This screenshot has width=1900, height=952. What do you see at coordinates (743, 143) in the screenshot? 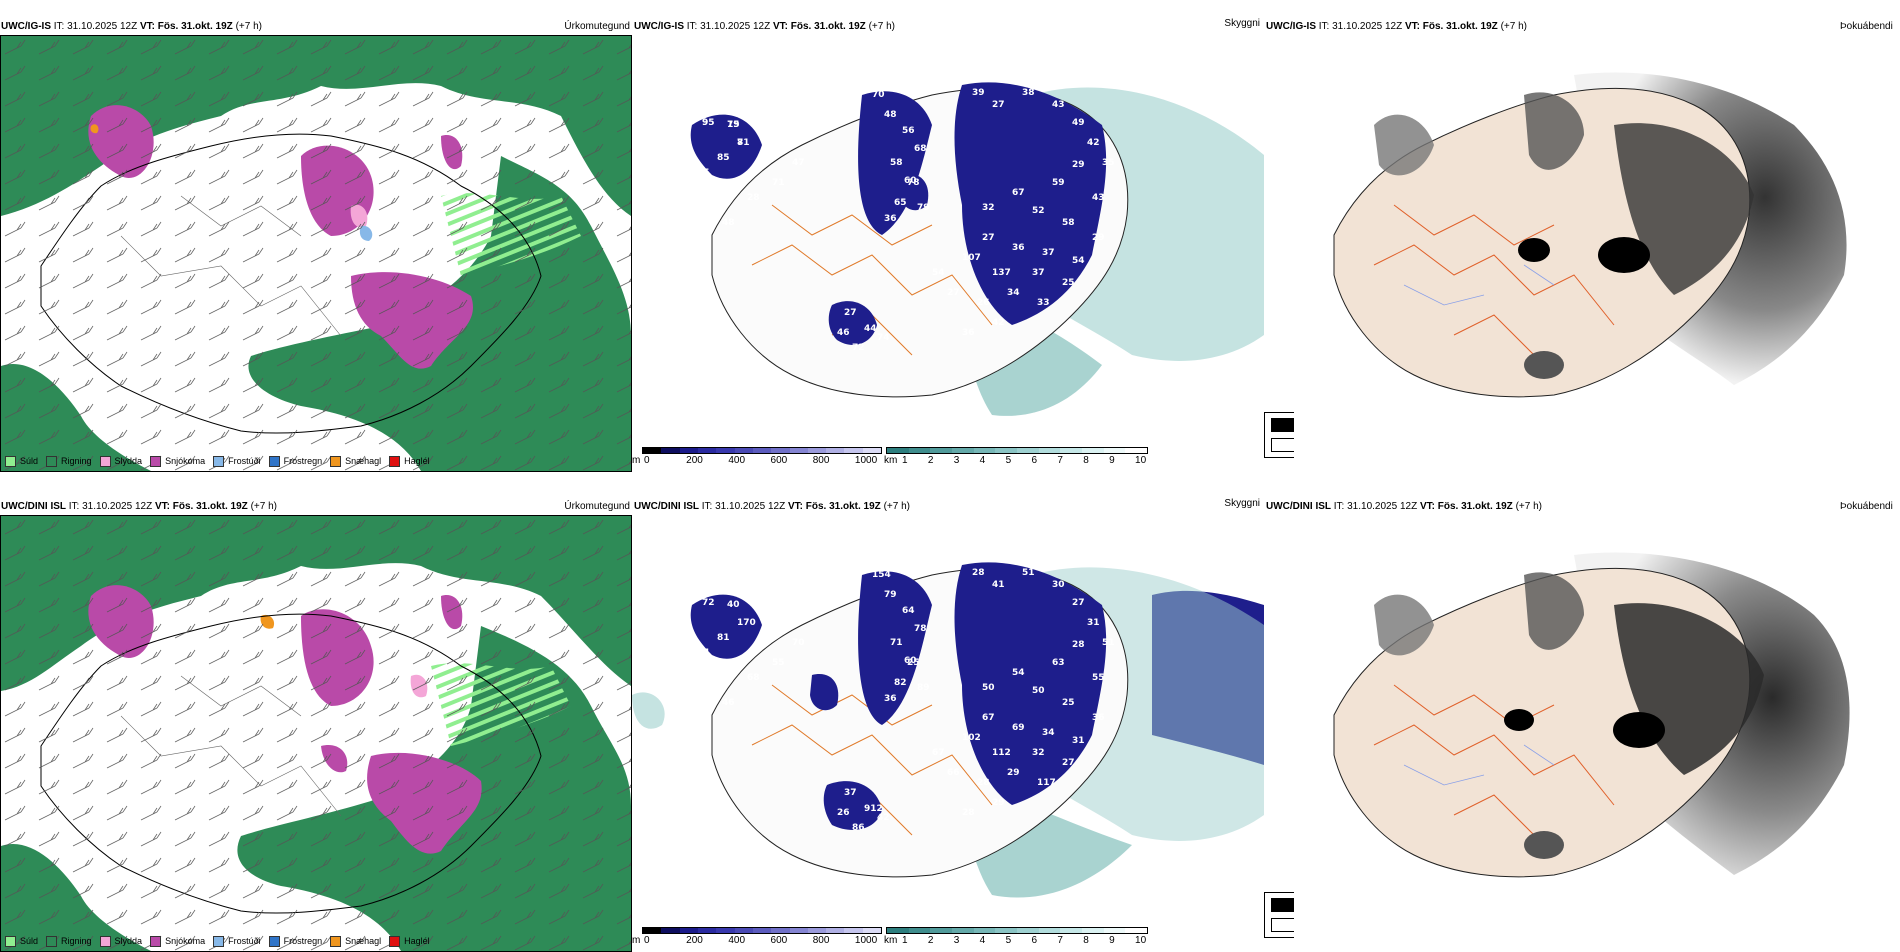
I see `visibility-value: 71` at bounding box center [743, 143].